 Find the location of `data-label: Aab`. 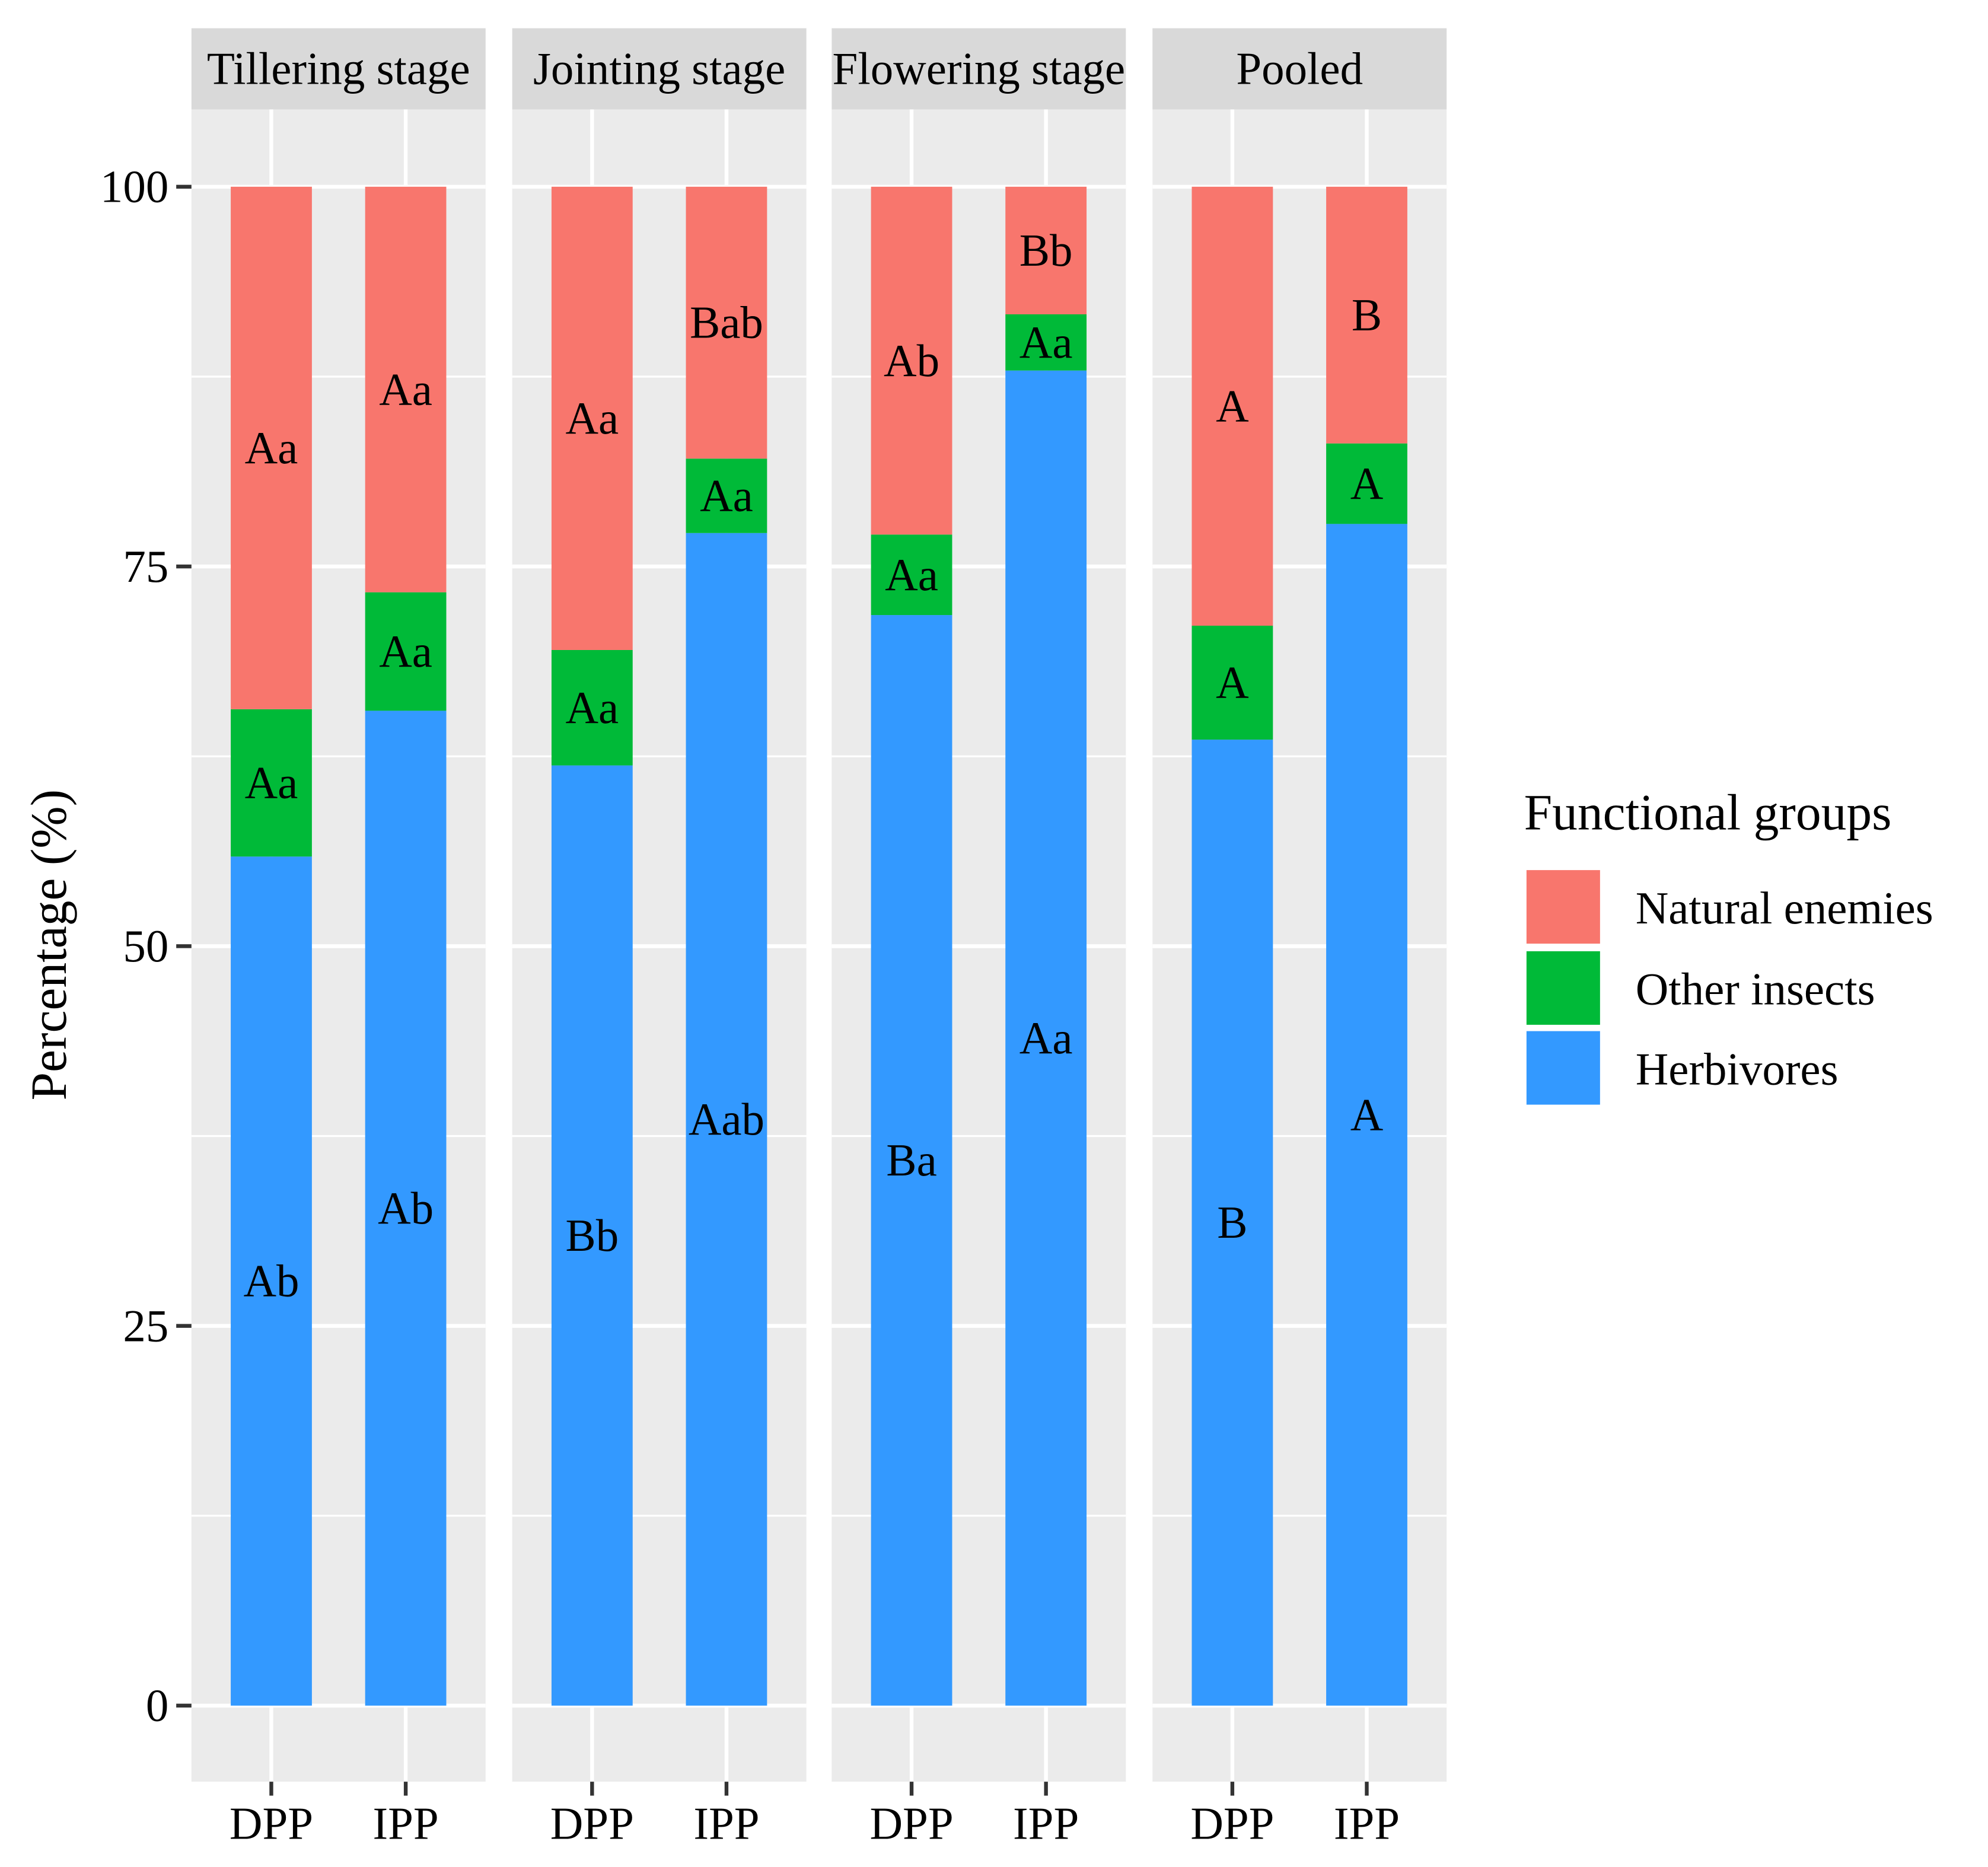

data-label: Aab is located at coordinates (727, 1119).